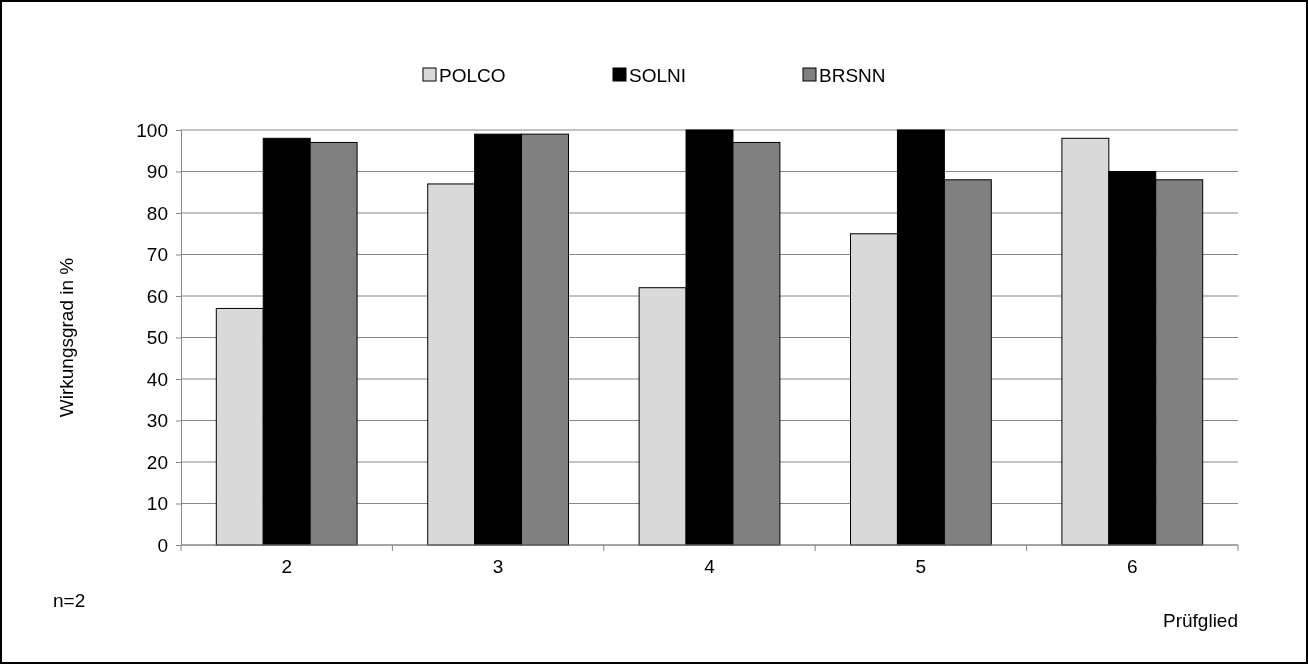 This screenshot has width=1308, height=664. What do you see at coordinates (157, 172) in the screenshot?
I see `y-tick-label: 90` at bounding box center [157, 172].